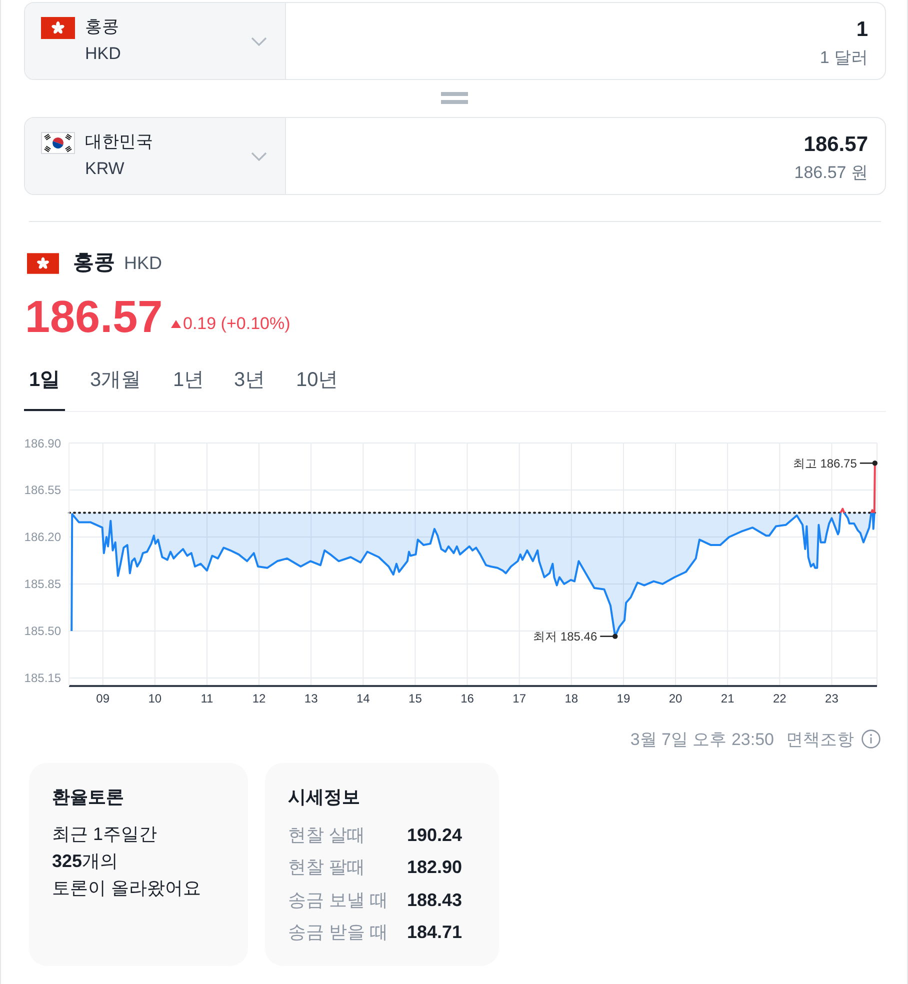  What do you see at coordinates (832, 699) in the screenshot?
I see `x-tick-label: 23` at bounding box center [832, 699].